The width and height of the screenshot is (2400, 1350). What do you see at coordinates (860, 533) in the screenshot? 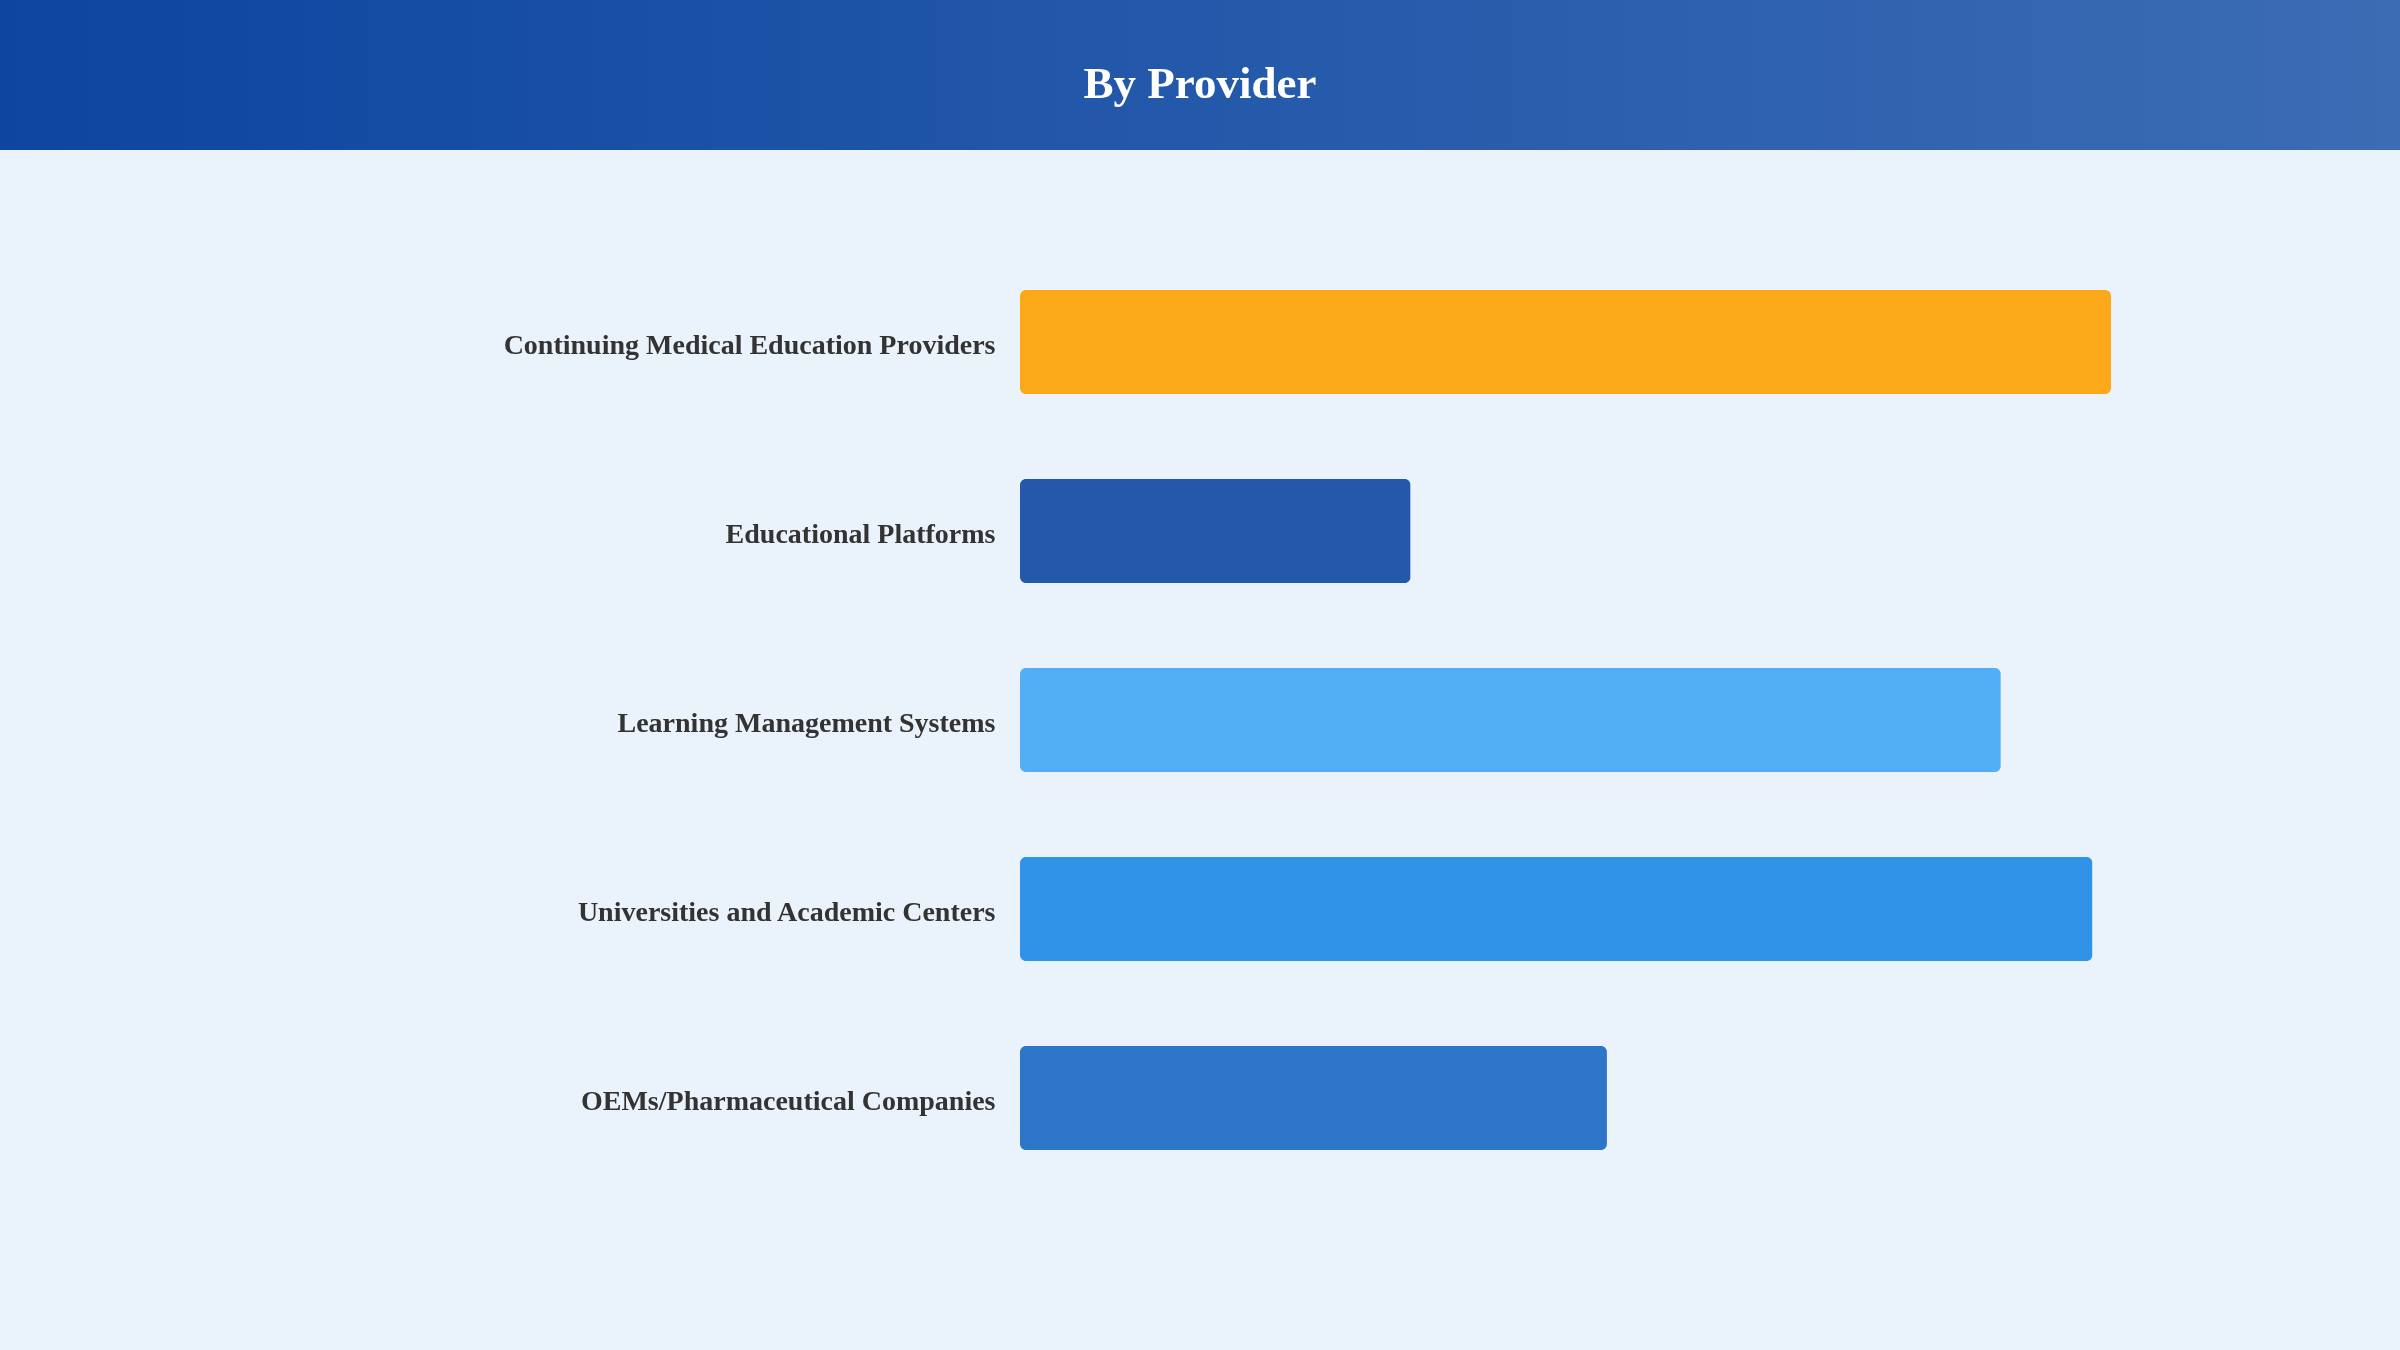
I see `y-tick-label: Educational Platforms` at bounding box center [860, 533].